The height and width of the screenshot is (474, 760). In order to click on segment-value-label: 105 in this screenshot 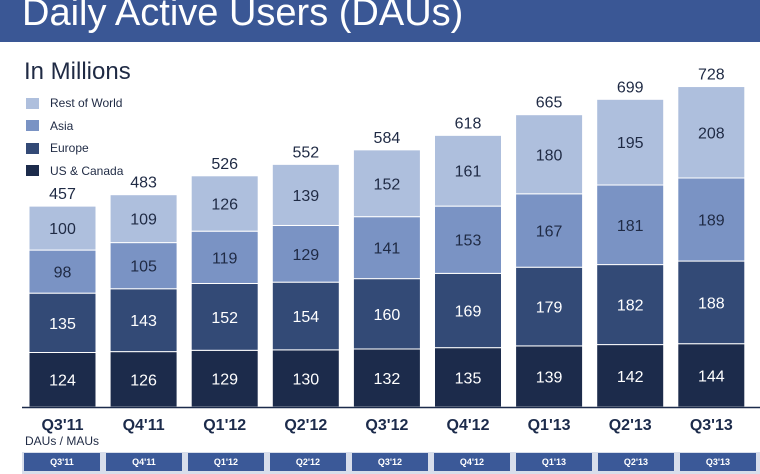, I will do `click(143, 267)`.